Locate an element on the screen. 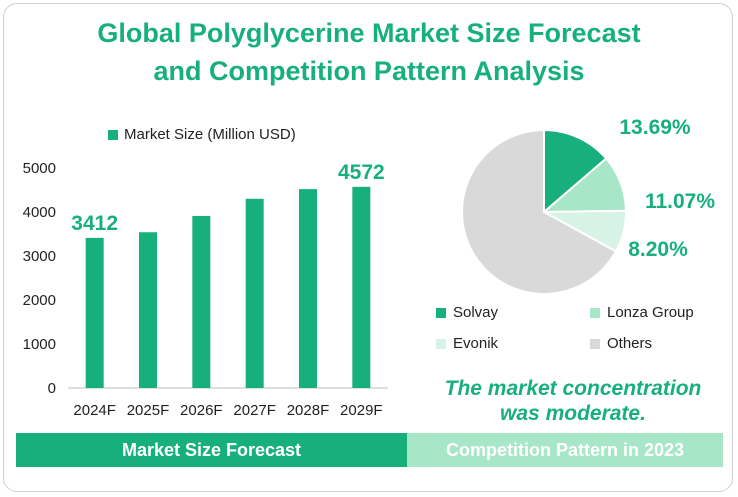  y-tick-label: 0 is located at coordinates (52, 388).